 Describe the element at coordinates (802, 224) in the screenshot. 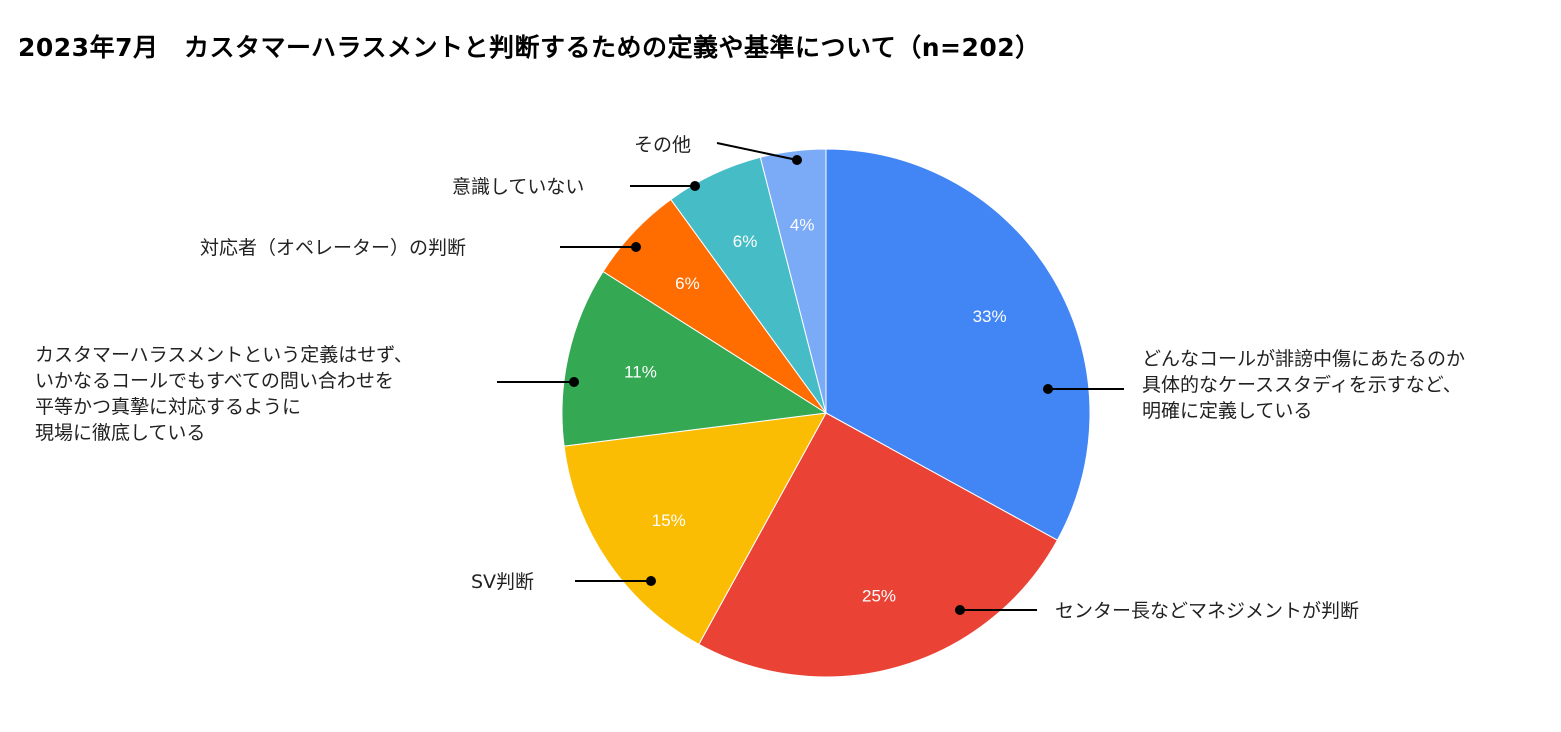

I see `pct-label: 4%` at that location.